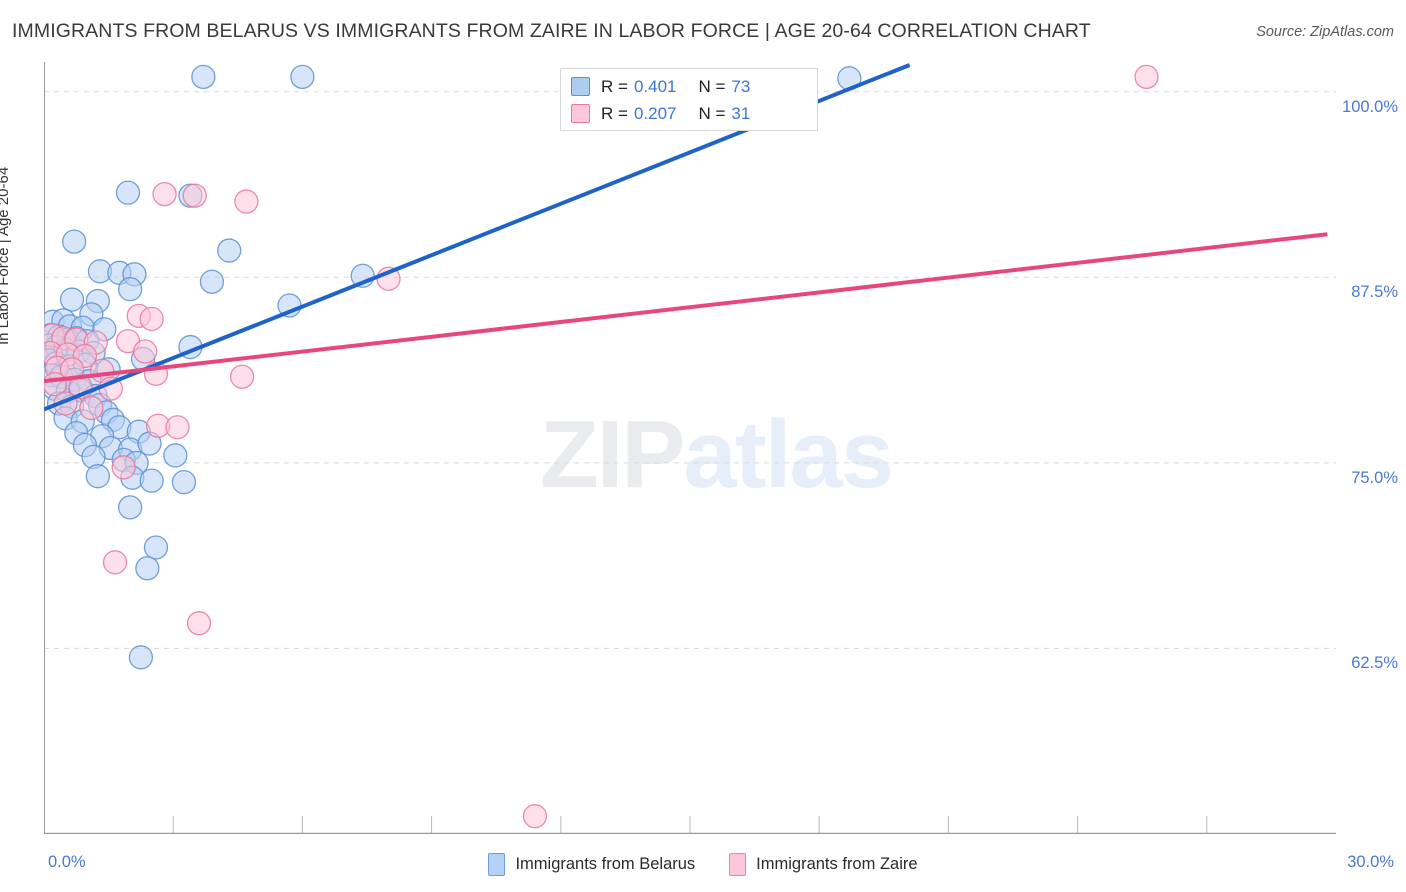 This screenshot has width=1406, height=892. Describe the element at coordinates (580, 86) in the screenshot. I see `legend-swatch-belarus-icon` at that location.